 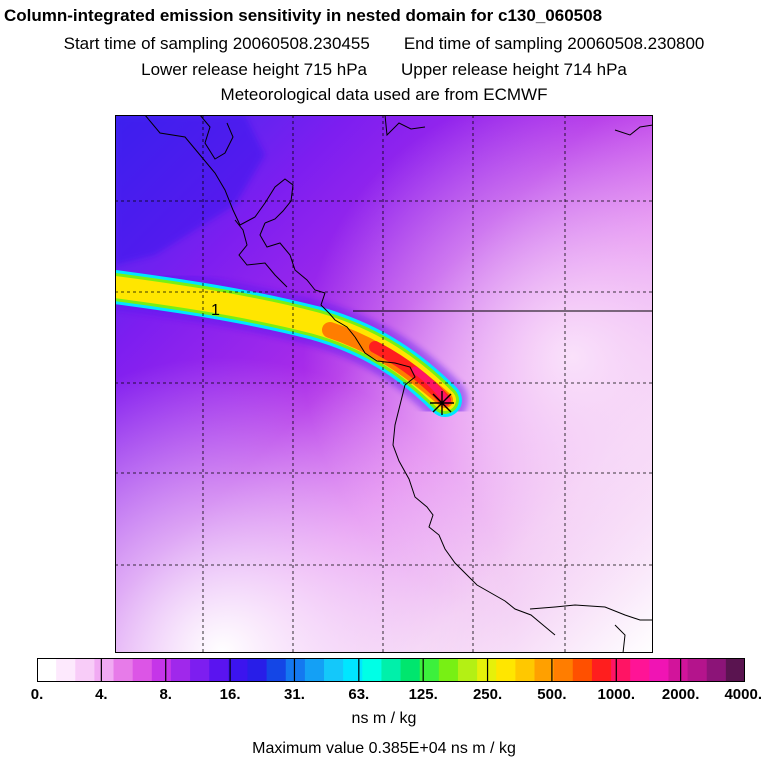 What do you see at coordinates (359, 694) in the screenshot?
I see `colorbar-tick-label: 63.` at bounding box center [359, 694].